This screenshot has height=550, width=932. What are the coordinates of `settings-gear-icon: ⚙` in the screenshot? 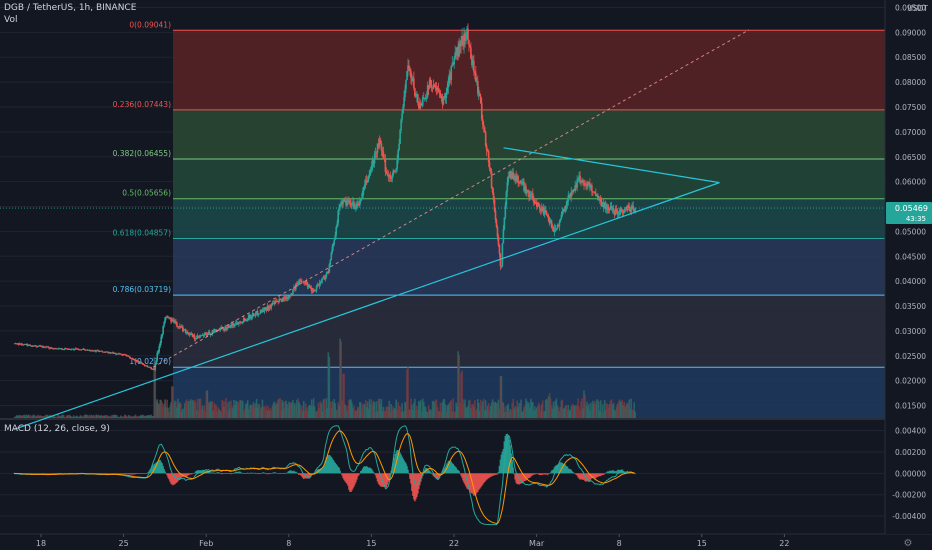 It's located at (908, 543).